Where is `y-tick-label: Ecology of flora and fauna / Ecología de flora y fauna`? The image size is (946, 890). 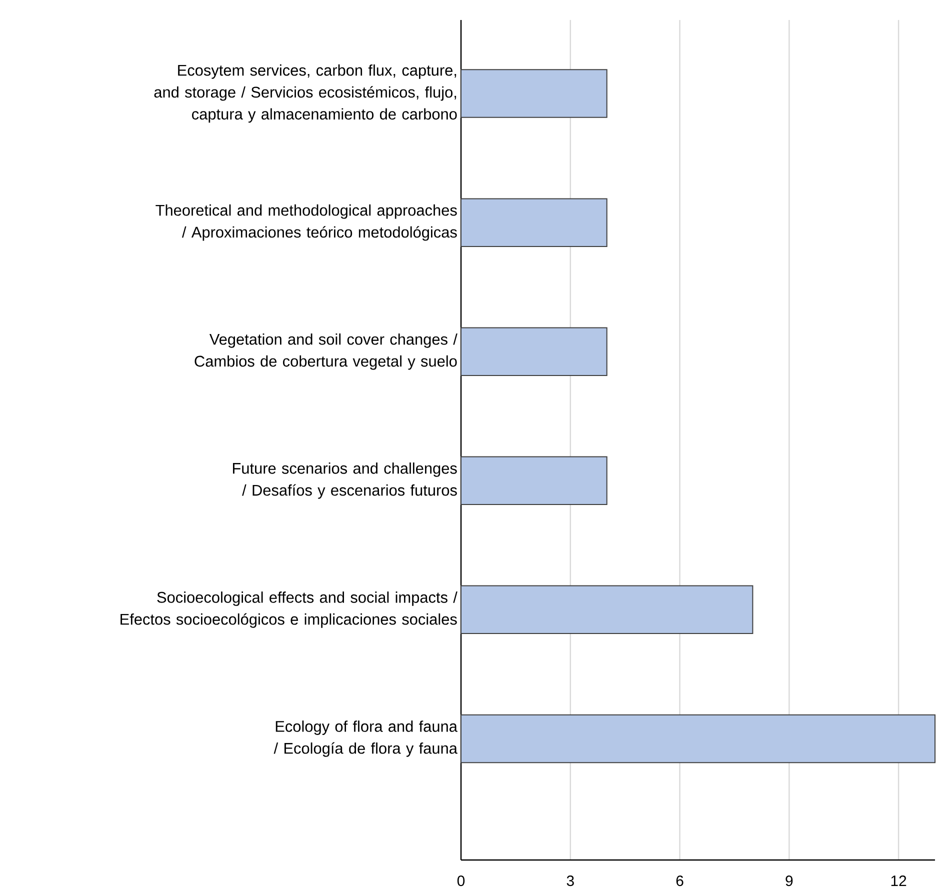 y-tick-label: Ecology of flora and fauna / Ecología de flora y fauna is located at coordinates (366, 738).